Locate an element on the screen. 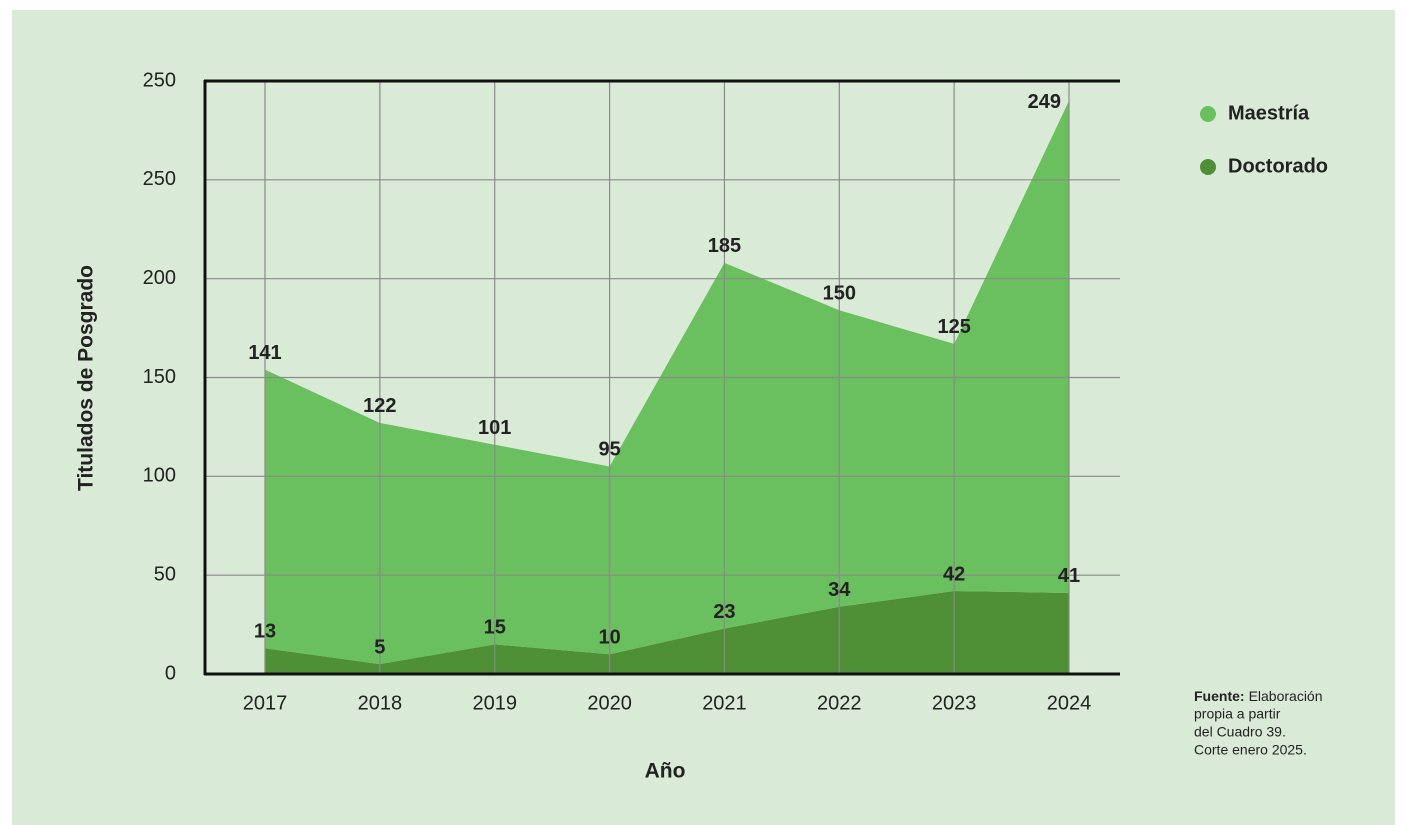  data-label: 5 is located at coordinates (379, 647).